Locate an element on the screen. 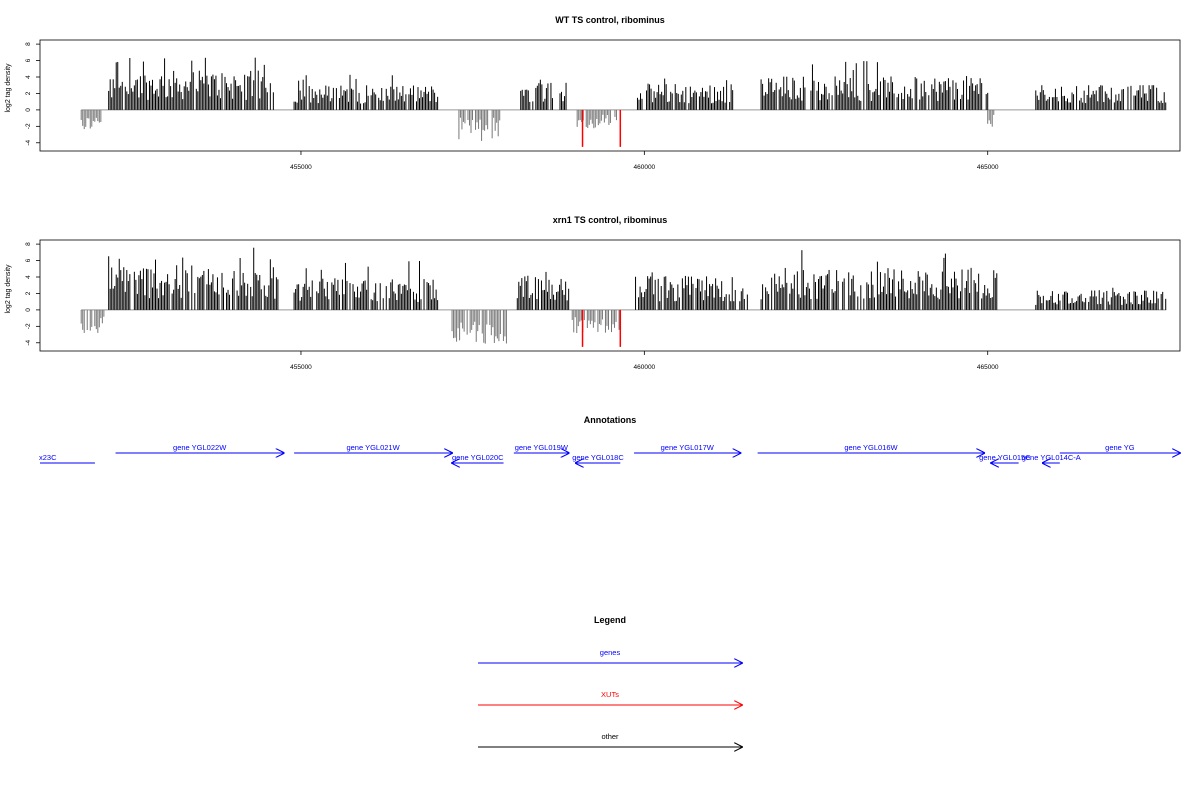  annotations-title: Annotations is located at coordinates (610, 420).